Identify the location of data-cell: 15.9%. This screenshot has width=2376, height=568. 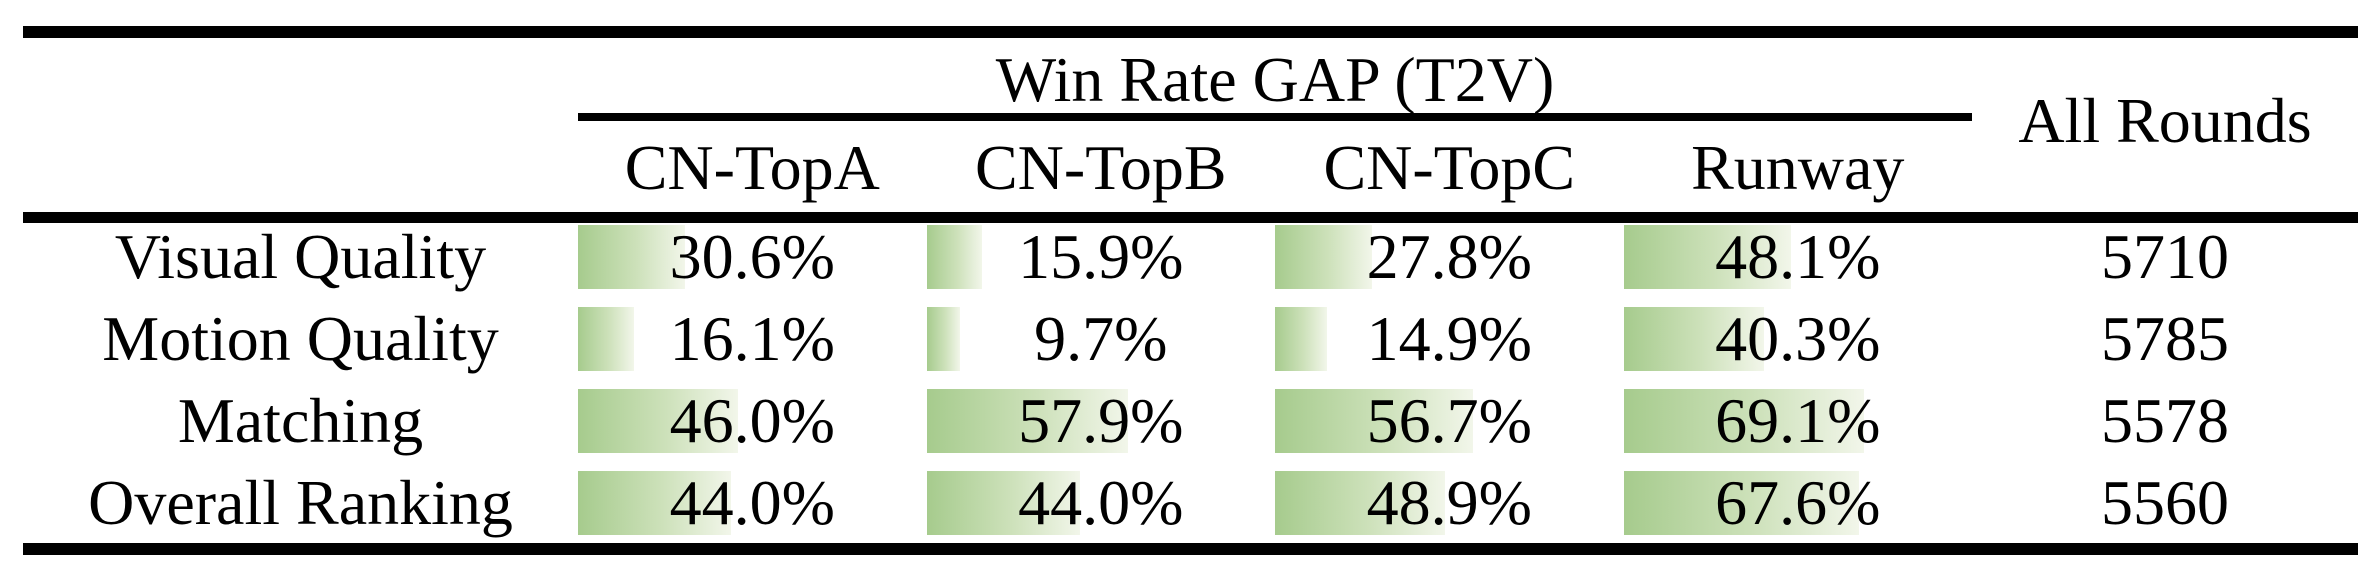
(1101, 257).